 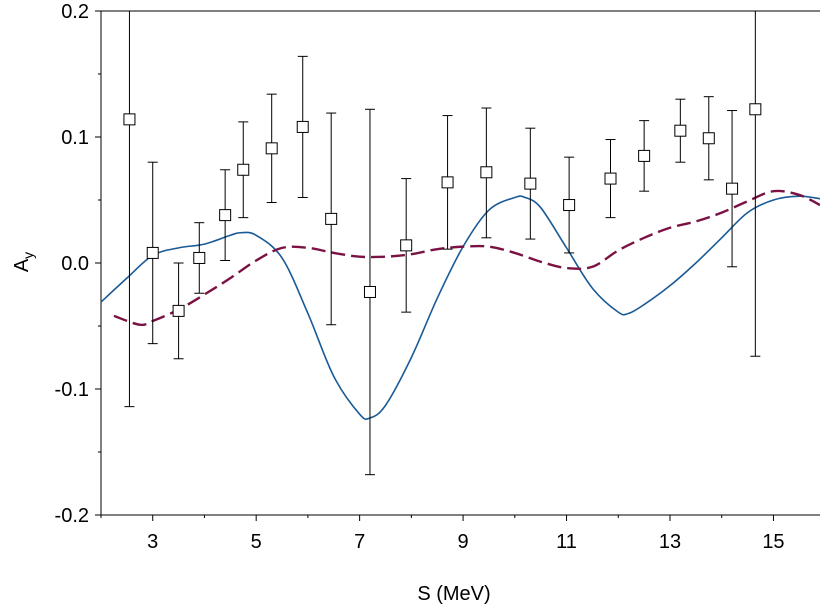 What do you see at coordinates (670, 542) in the screenshot?
I see `x-tick-label: 13` at bounding box center [670, 542].